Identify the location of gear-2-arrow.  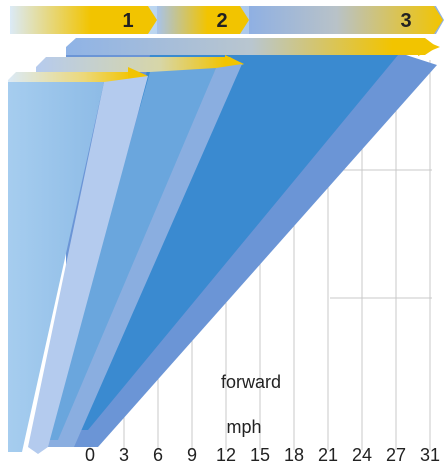
(203, 20).